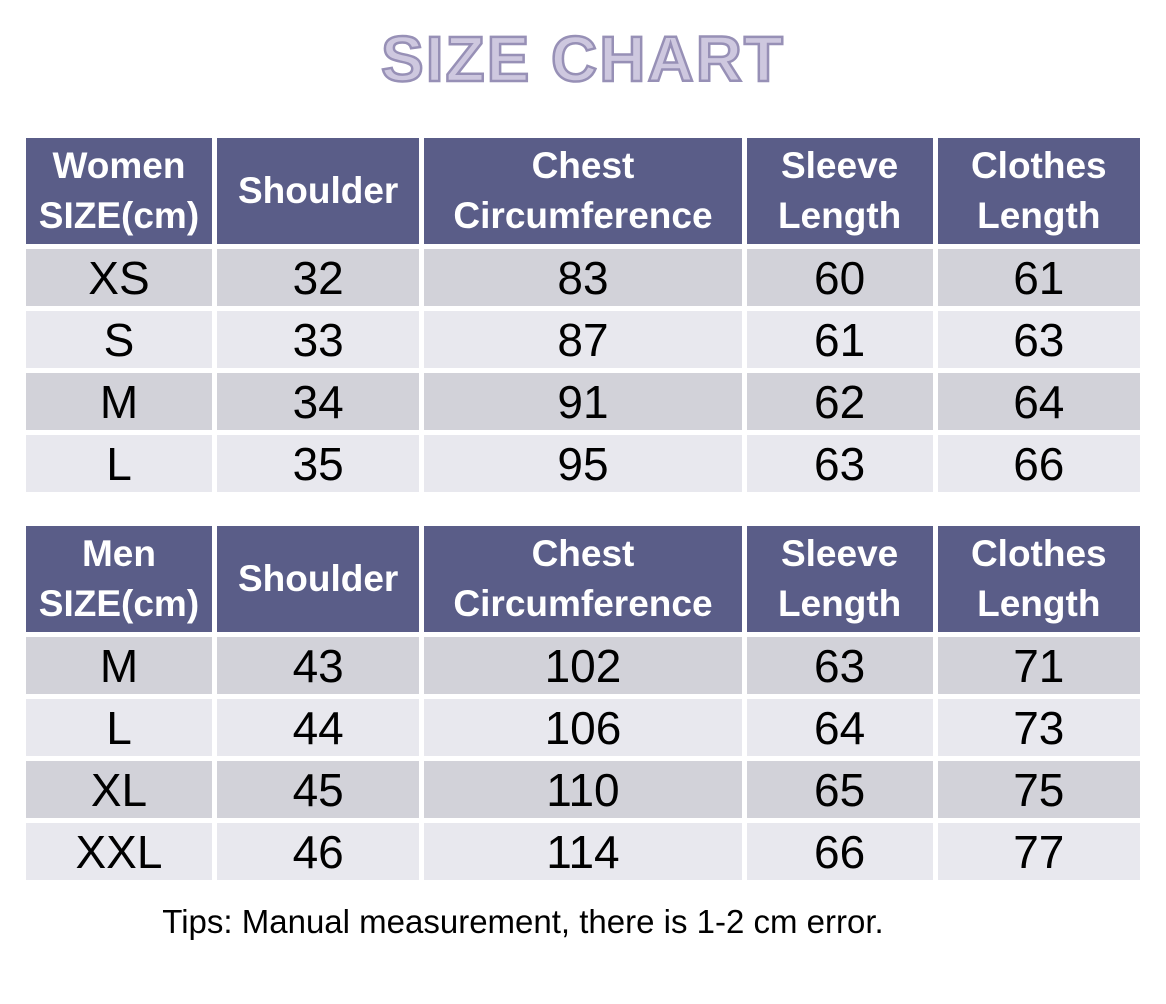 The width and height of the screenshot is (1166, 1004). What do you see at coordinates (318, 852) in the screenshot?
I see `measurement-value-cell: 46` at bounding box center [318, 852].